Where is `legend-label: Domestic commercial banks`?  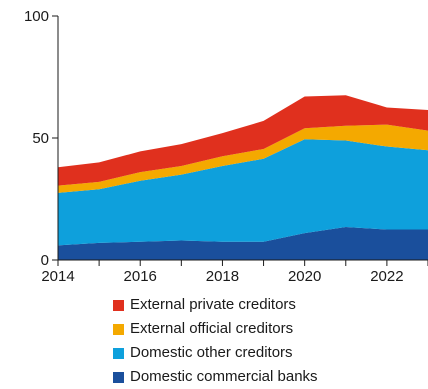
legend-label: Domestic commercial banks is located at coordinates (224, 376).